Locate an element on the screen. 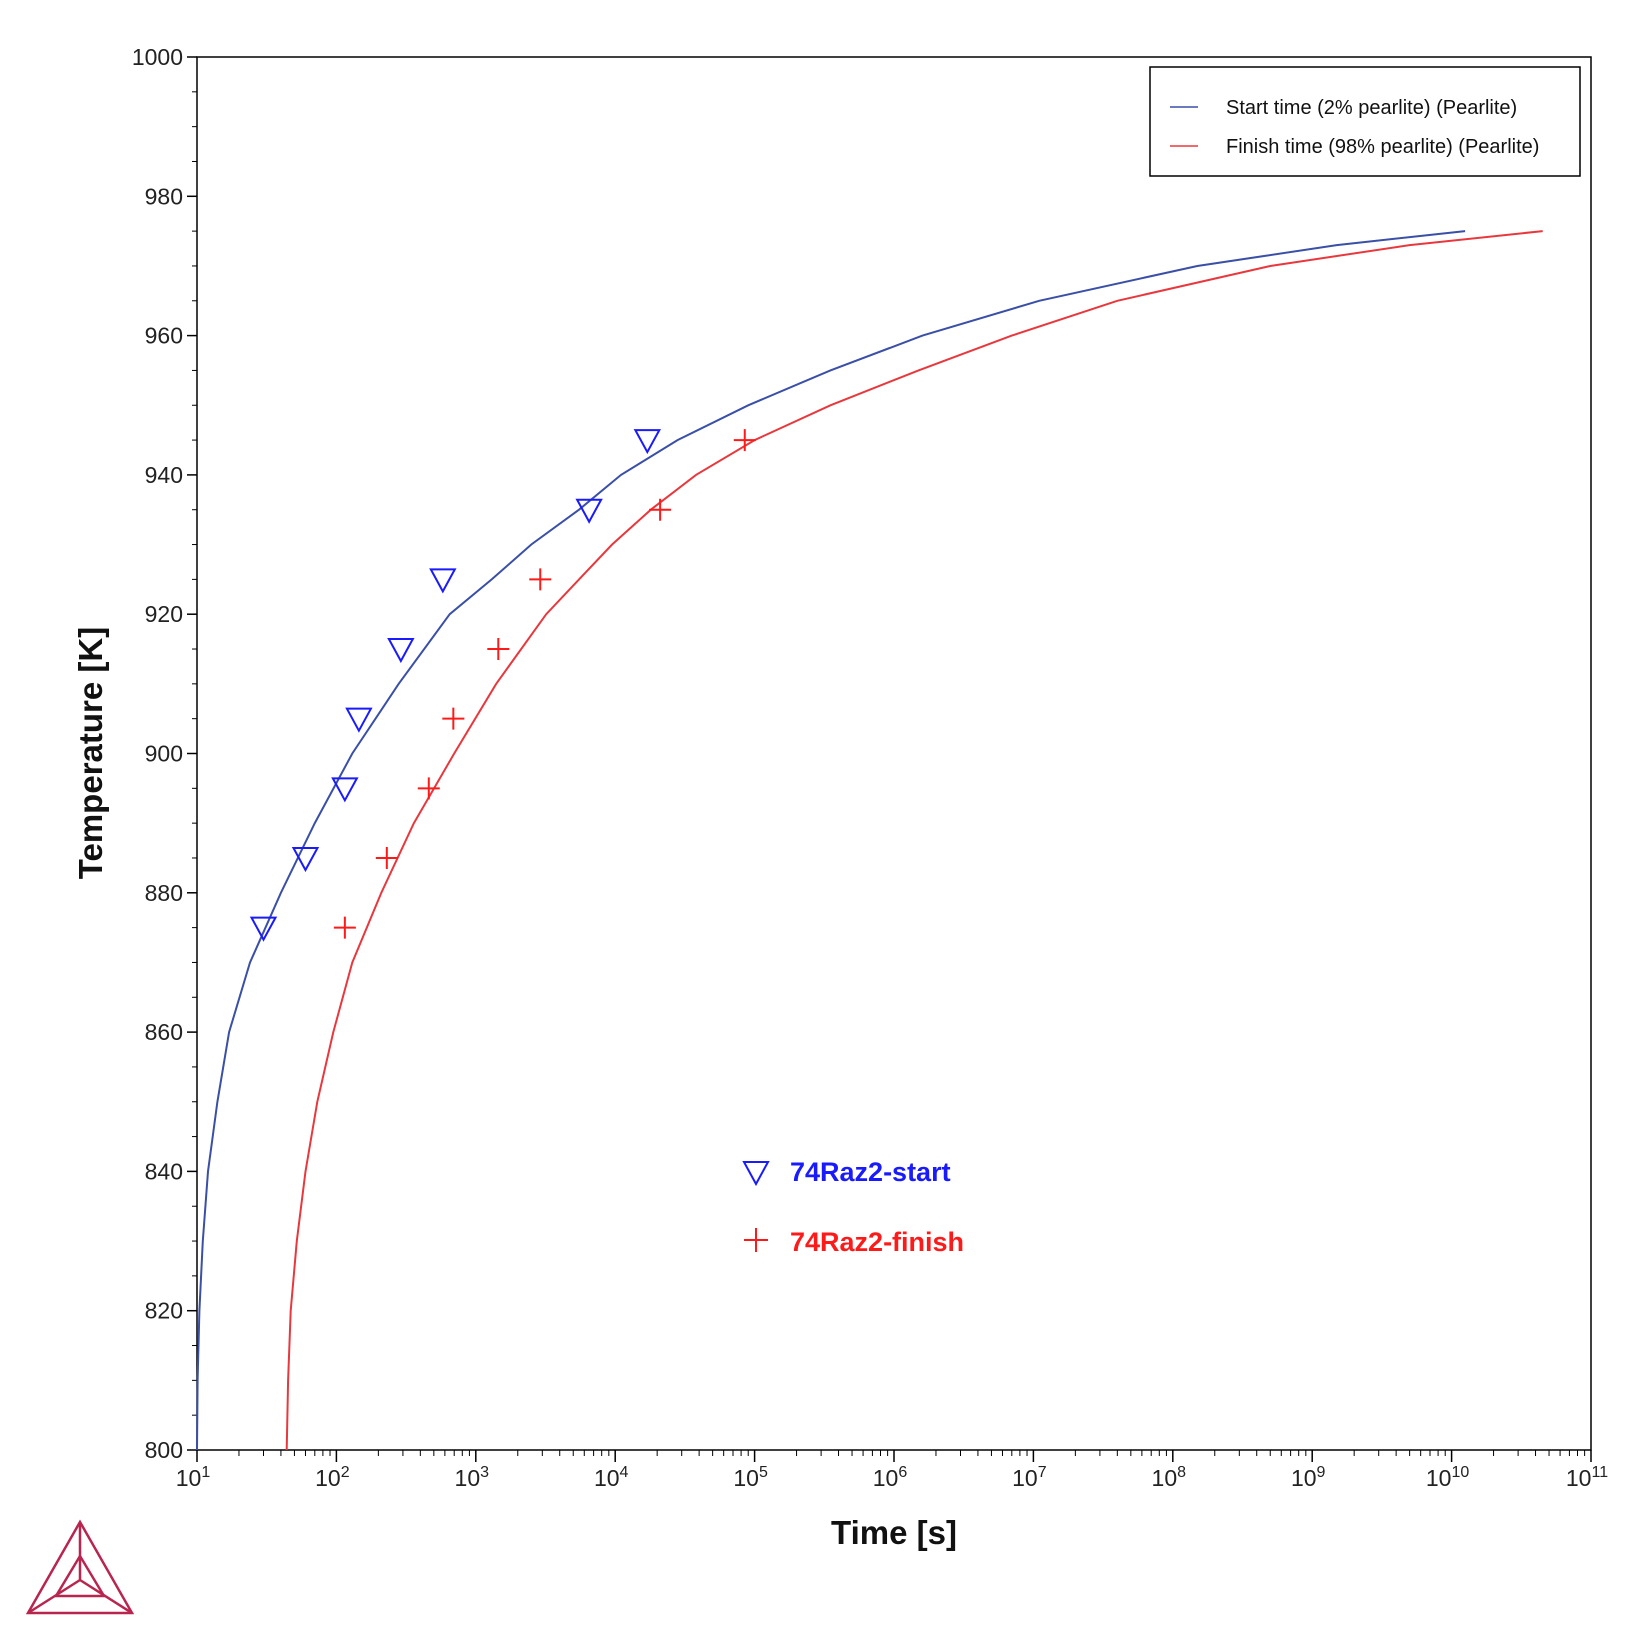 The width and height of the screenshot is (1628, 1628). x-tick-label: 1010 is located at coordinates (1447, 1477).